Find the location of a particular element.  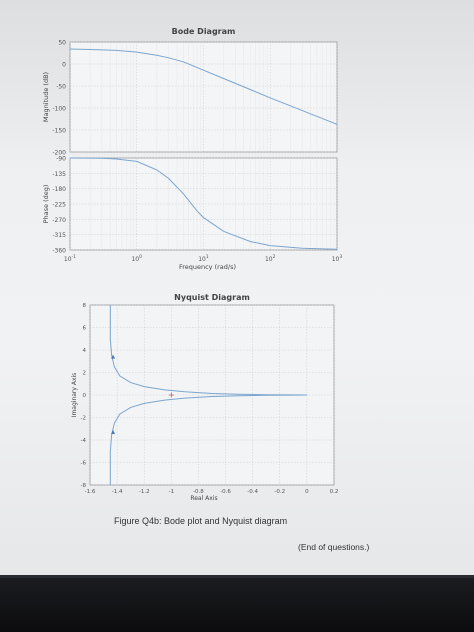

nyquist-xtick-label: -0.2 is located at coordinates (279, 492).